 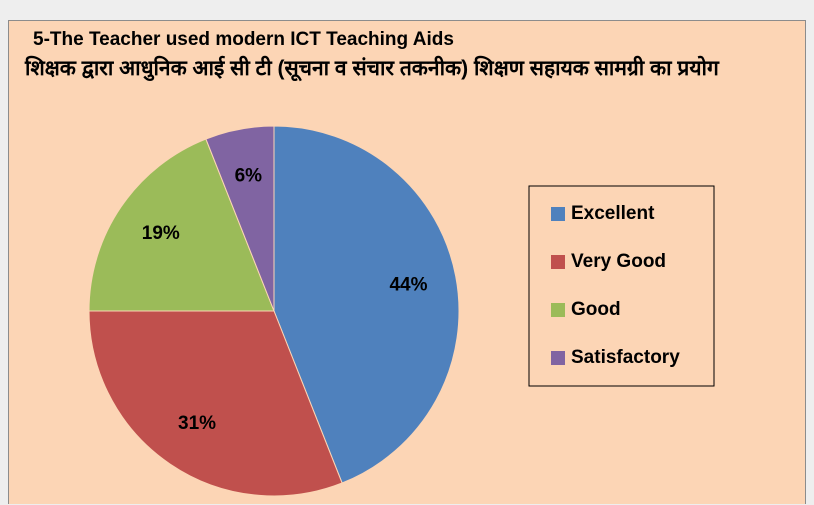 I want to click on data-label: 6%, so click(x=249, y=176).